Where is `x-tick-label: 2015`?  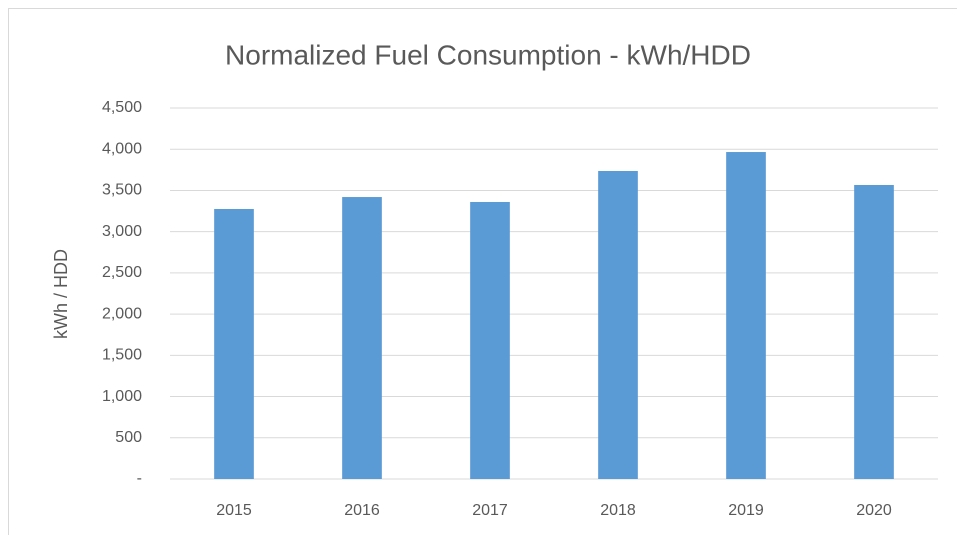
x-tick-label: 2015 is located at coordinates (234, 510).